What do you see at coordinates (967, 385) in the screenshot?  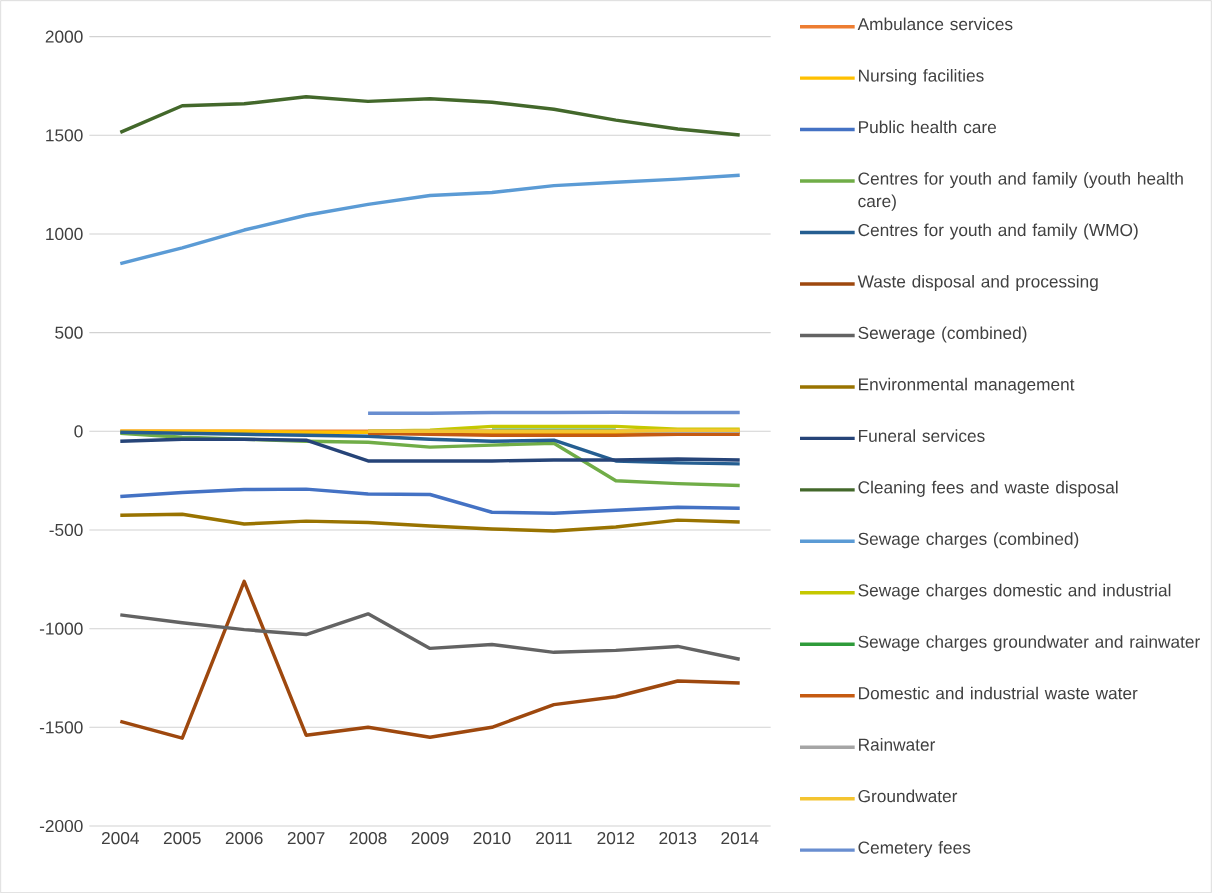 I see `legend-label: Environmental management` at bounding box center [967, 385].